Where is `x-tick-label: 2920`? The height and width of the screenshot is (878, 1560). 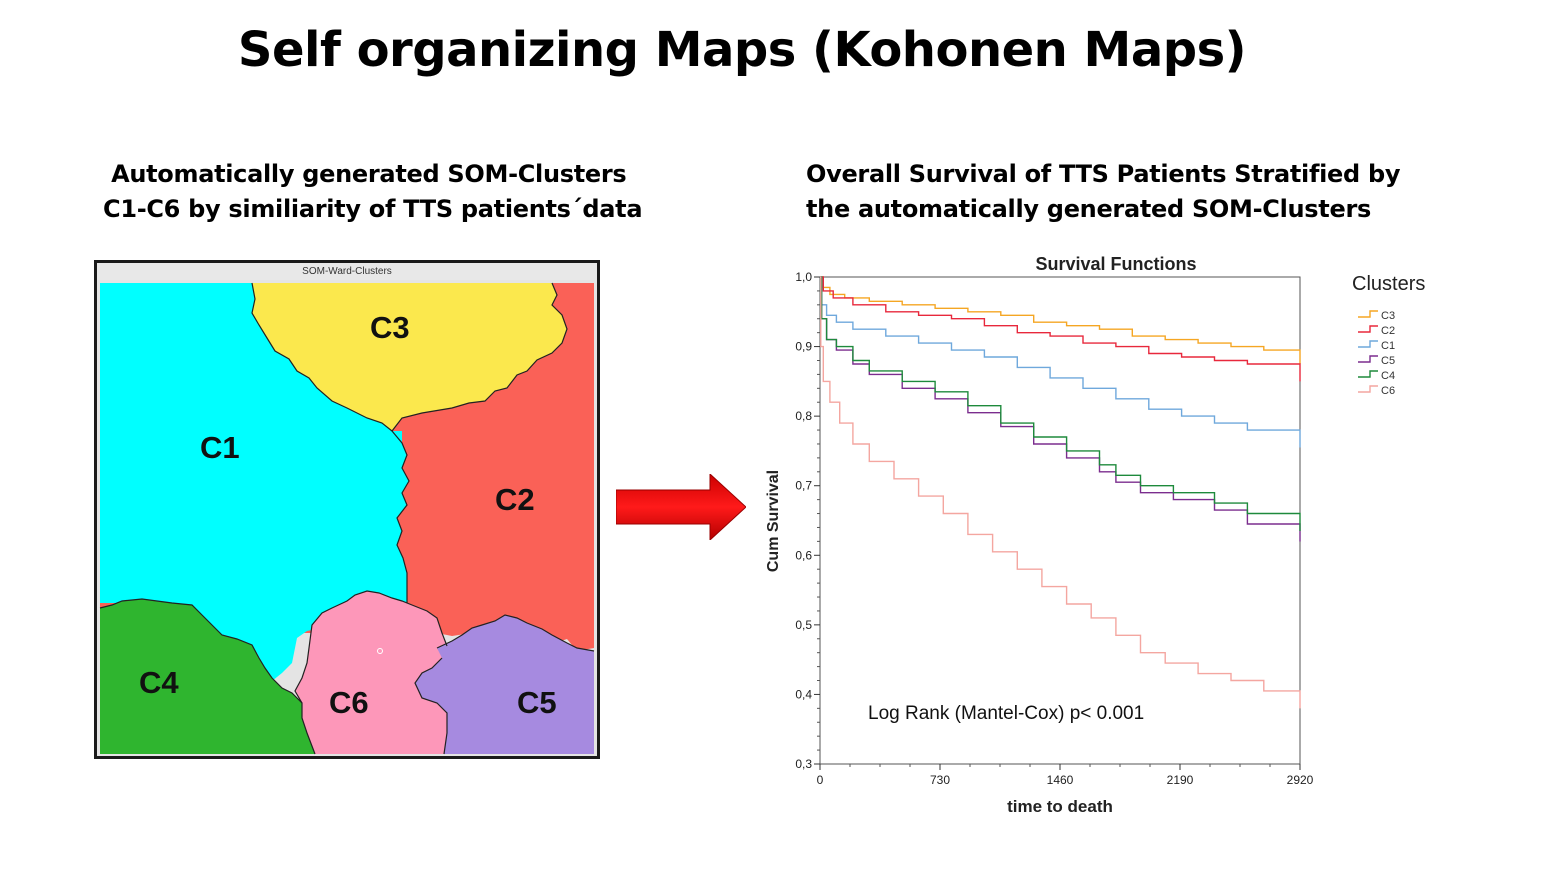
x-tick-label: 2920 is located at coordinates (1300, 780).